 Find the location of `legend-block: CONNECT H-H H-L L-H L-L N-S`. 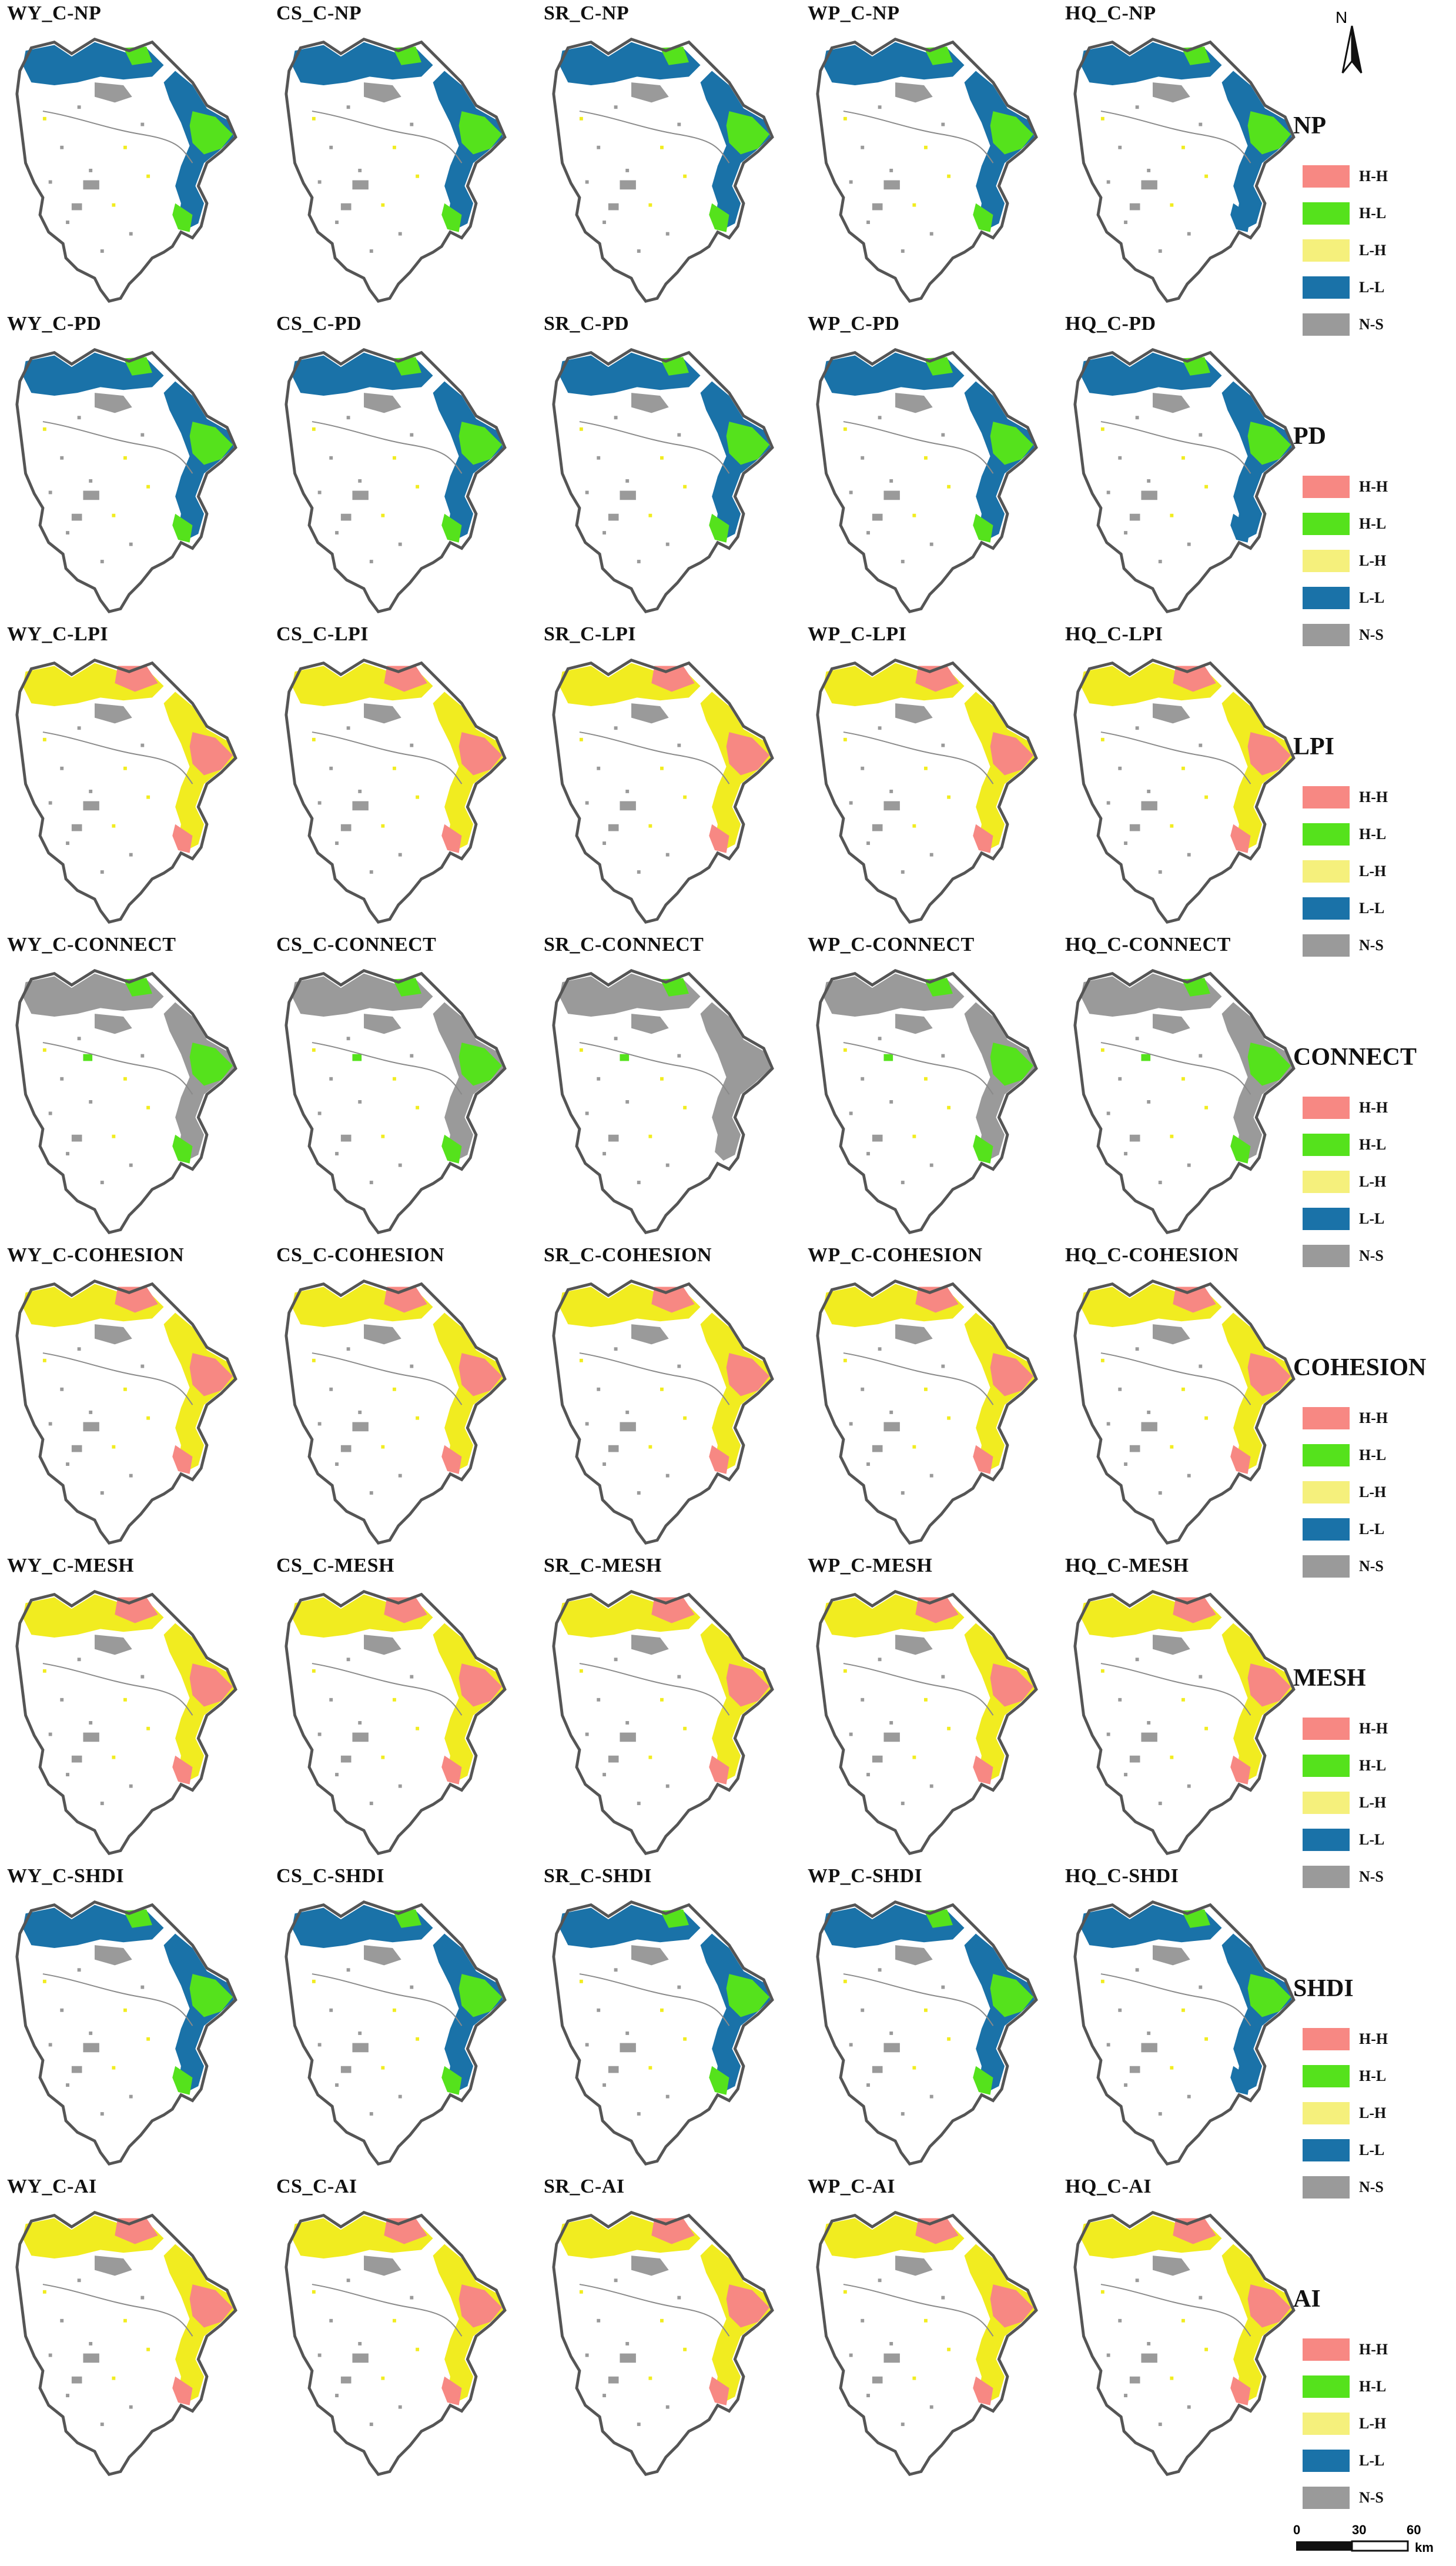

legend-block: CONNECT H-H H-L L-H L-L N-S is located at coordinates (1372, 1158).